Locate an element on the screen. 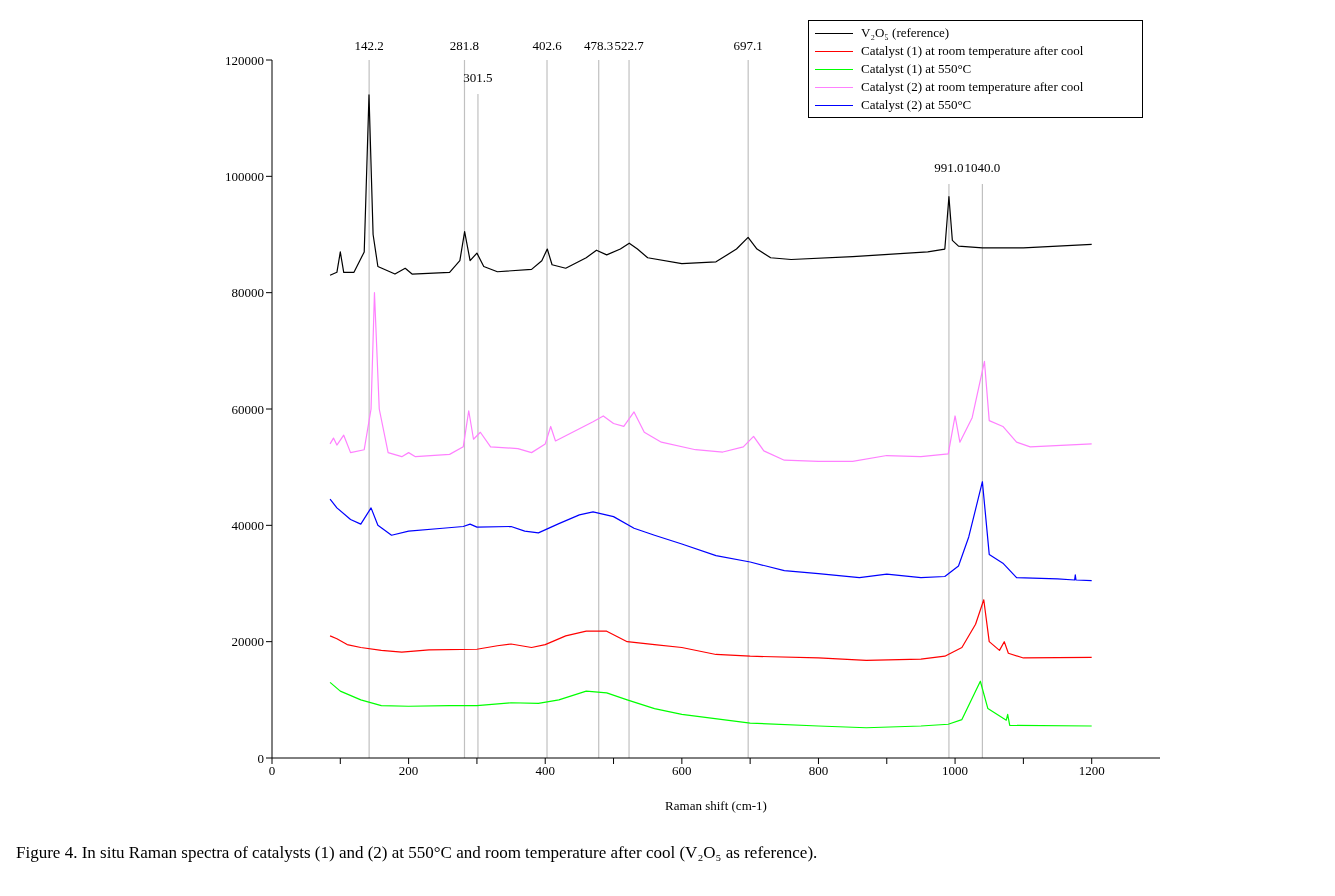 This screenshot has width=1335, height=896. legend-label: Catalyst (1) at 550°C is located at coordinates (916, 69).